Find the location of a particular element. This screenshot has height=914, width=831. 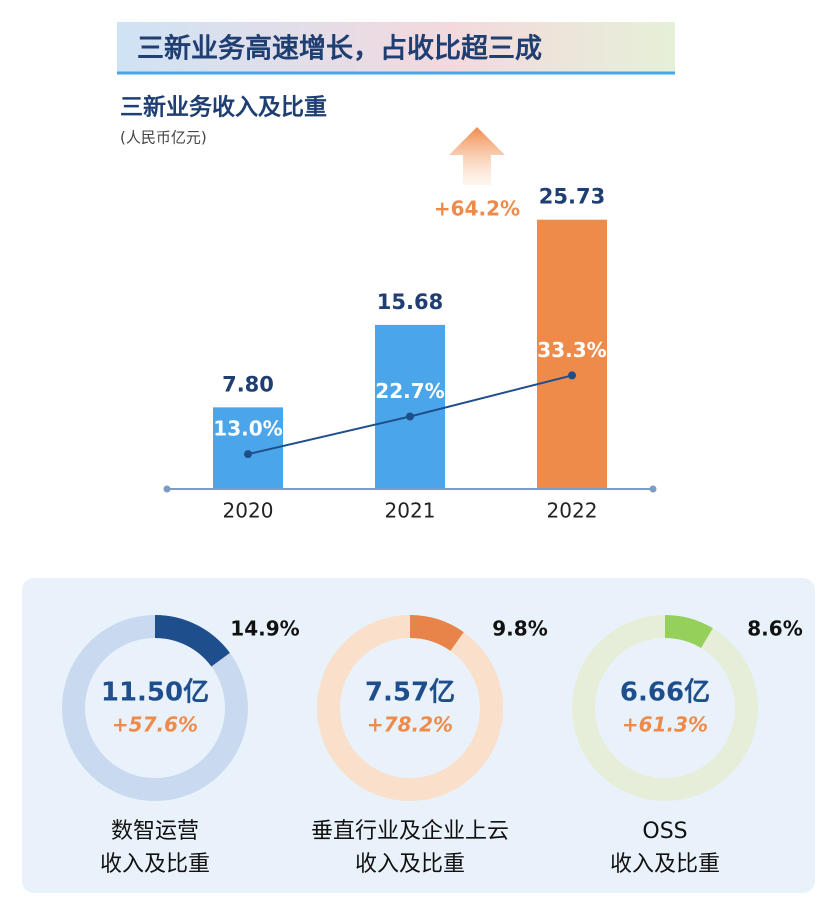

x-tick-label: 2020 is located at coordinates (248, 511).